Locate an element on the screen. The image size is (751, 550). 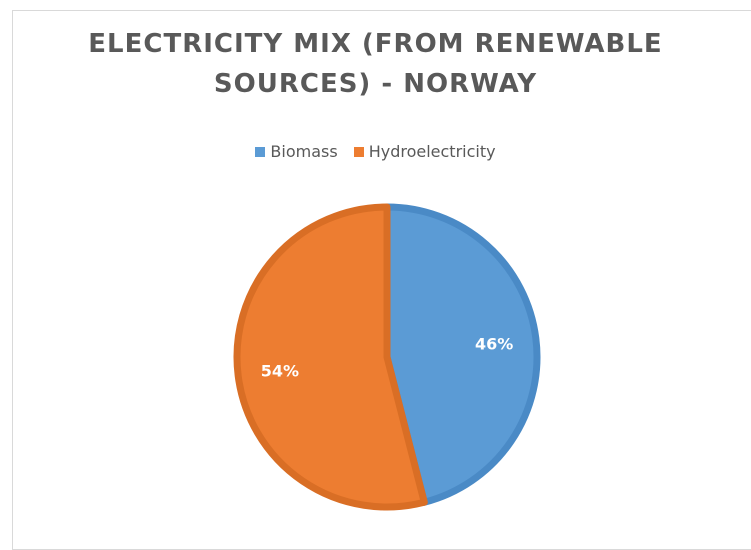
data-label-hydroelectricity: 54% is located at coordinates (280, 371).